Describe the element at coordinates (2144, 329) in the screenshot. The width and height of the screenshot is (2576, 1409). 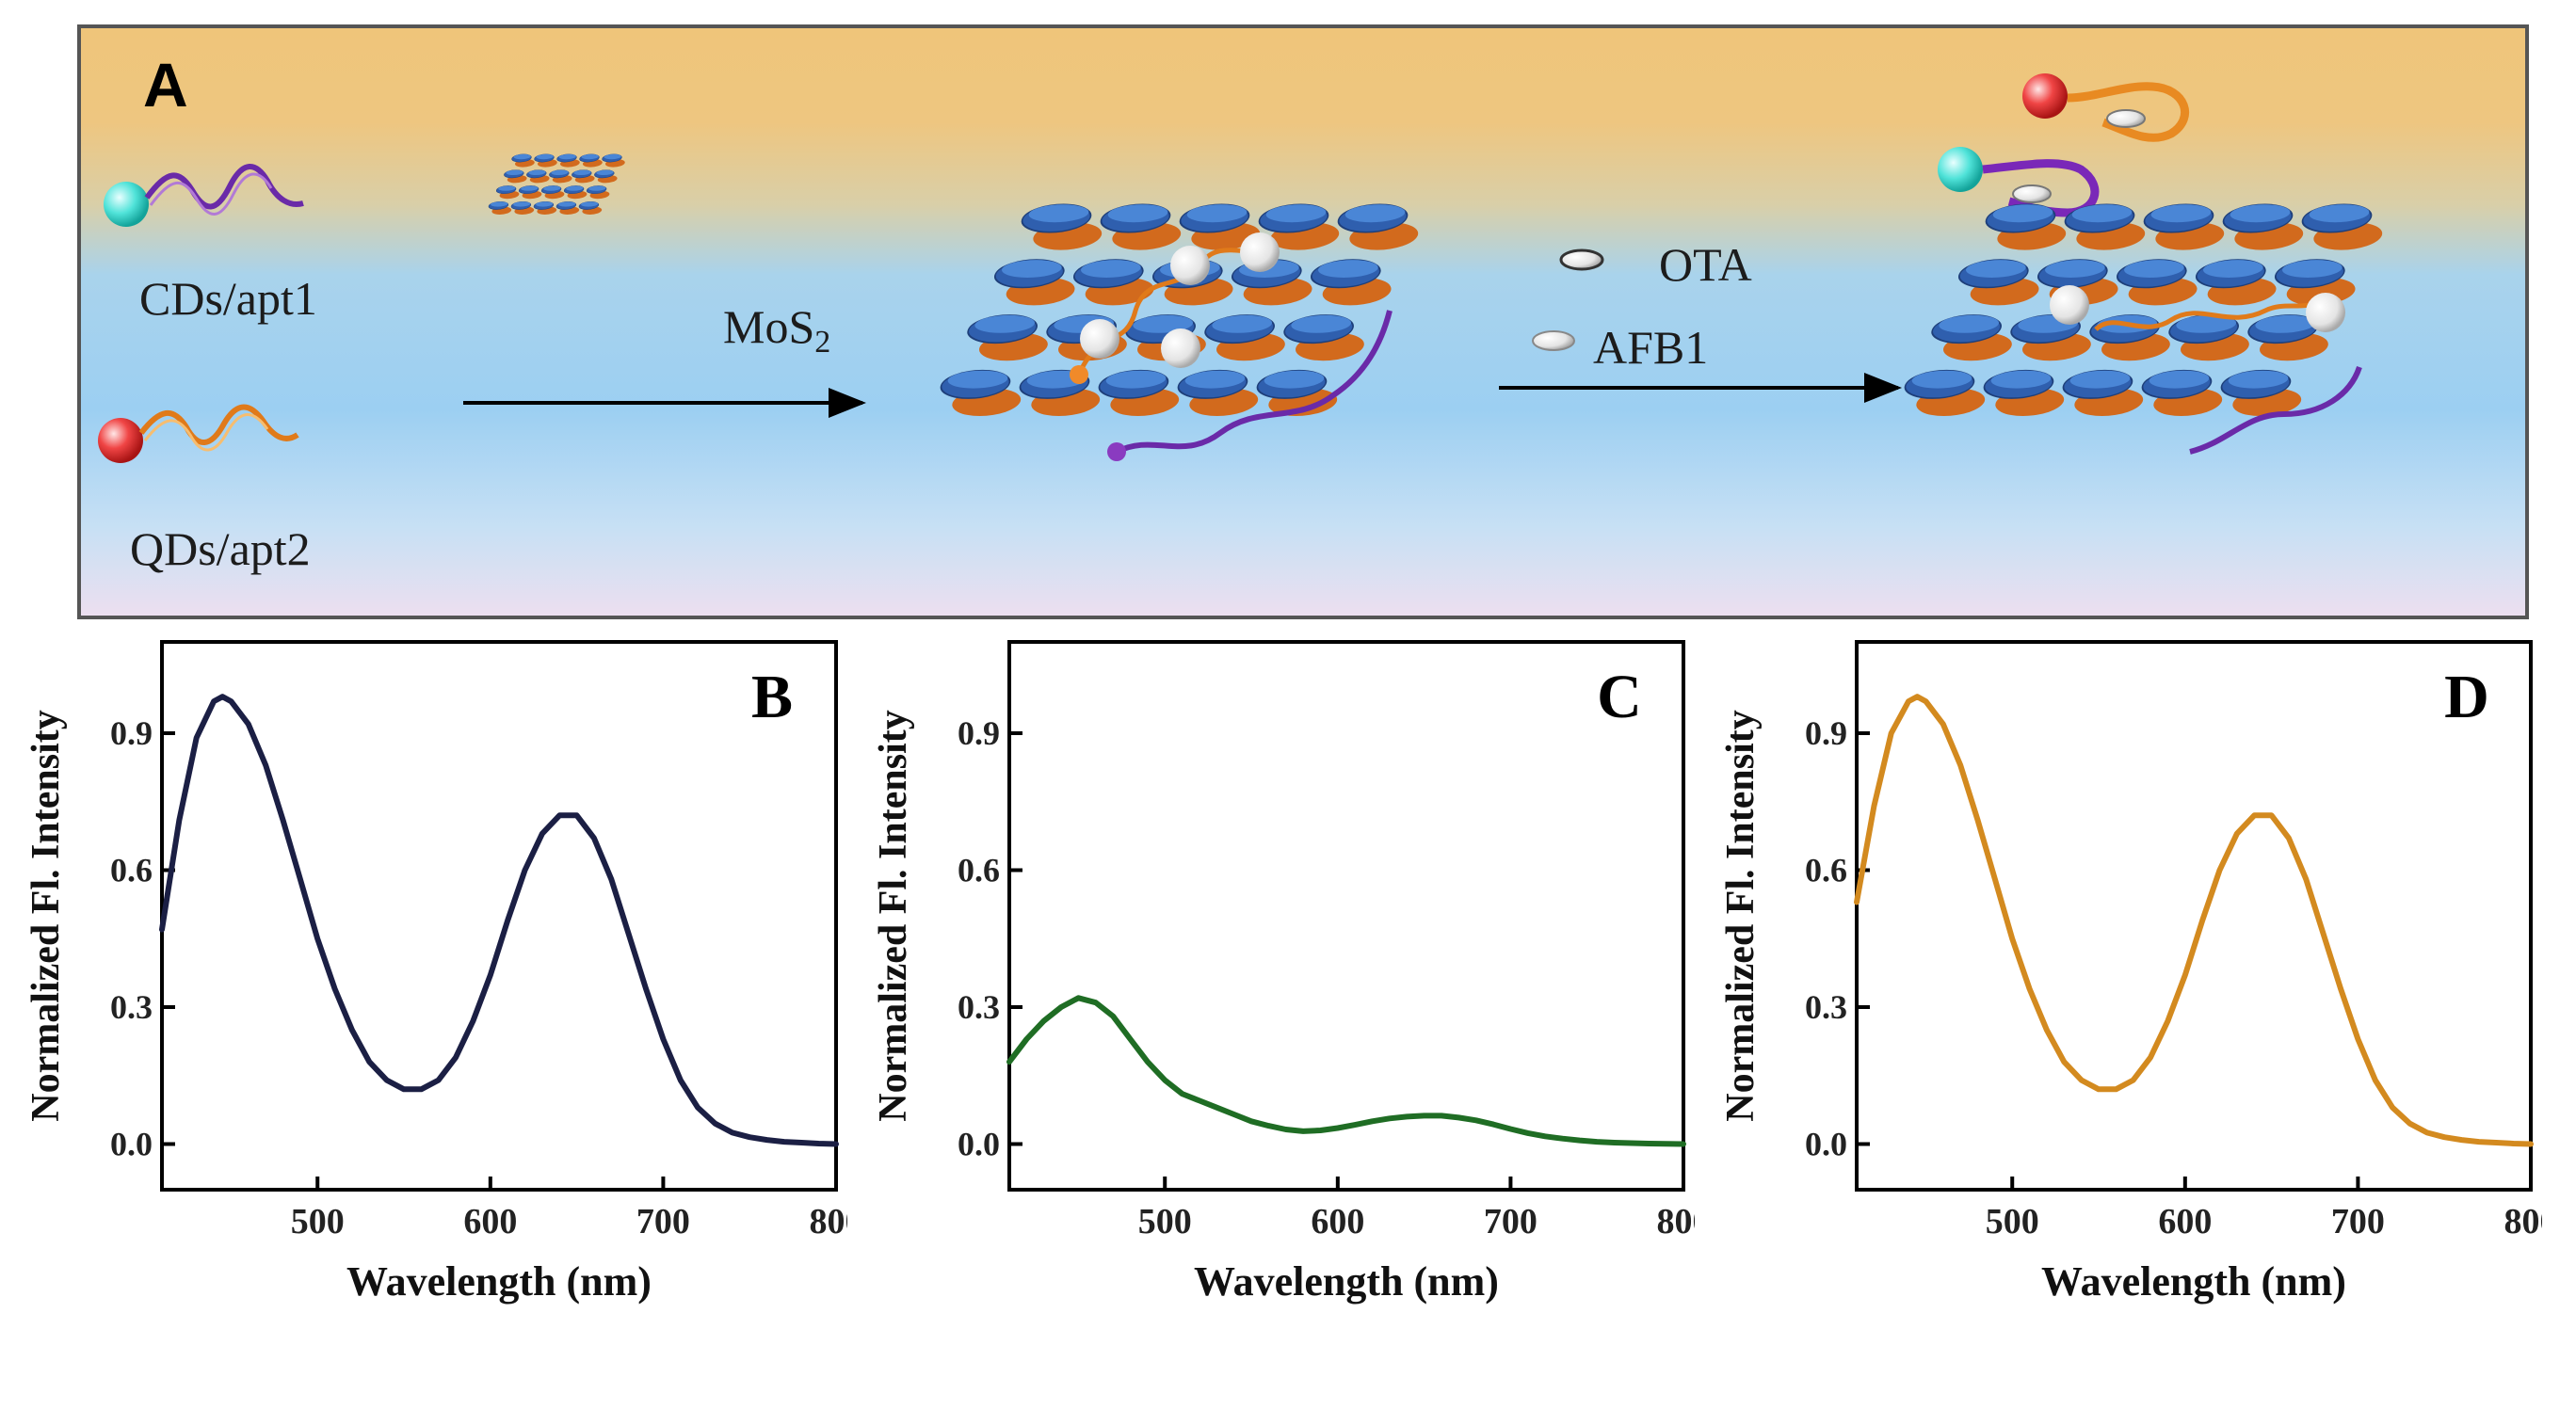
I see `mos2-after-release-icon` at that location.